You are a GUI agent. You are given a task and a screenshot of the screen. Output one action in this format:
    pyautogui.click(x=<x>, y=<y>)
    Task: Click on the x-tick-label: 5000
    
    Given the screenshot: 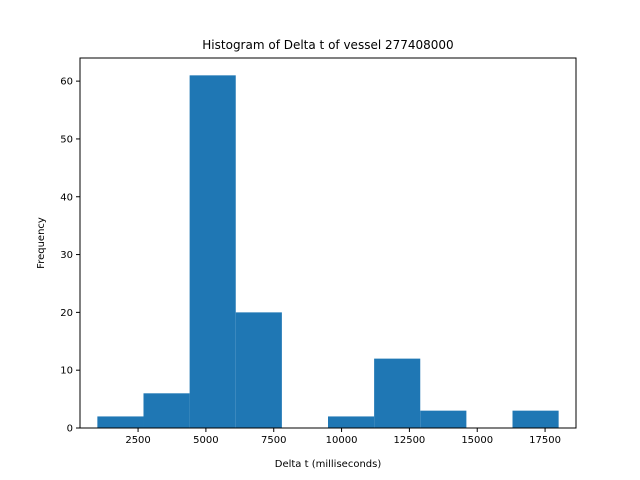 What is the action you would take?
    pyautogui.click(x=205, y=440)
    